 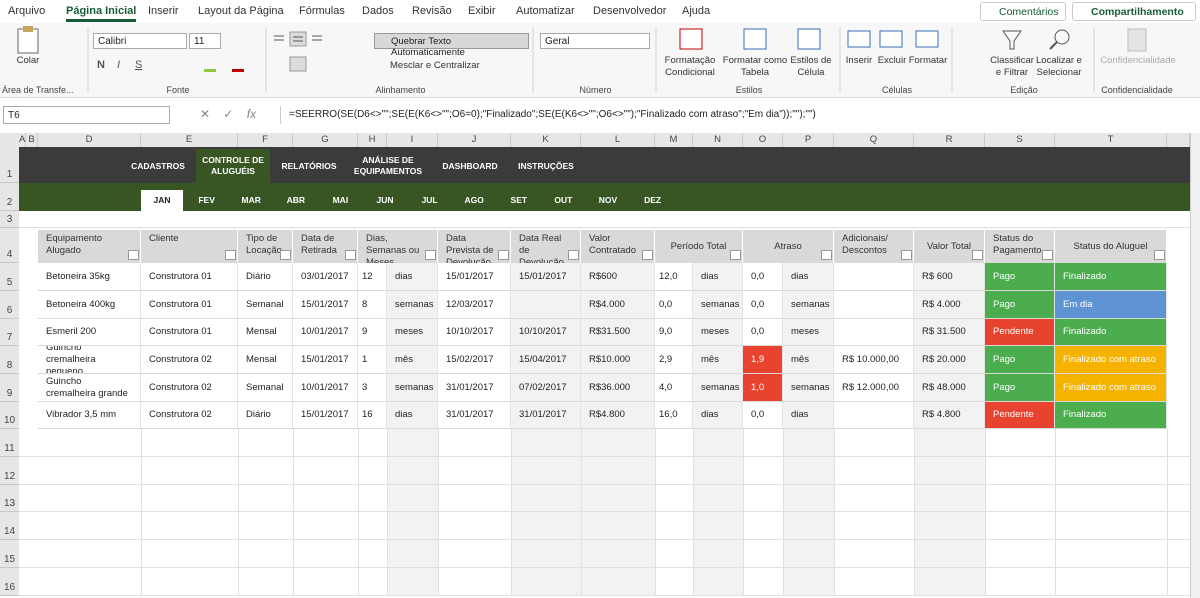 I want to click on table-cell: 15/02/2017, so click(x=474, y=360).